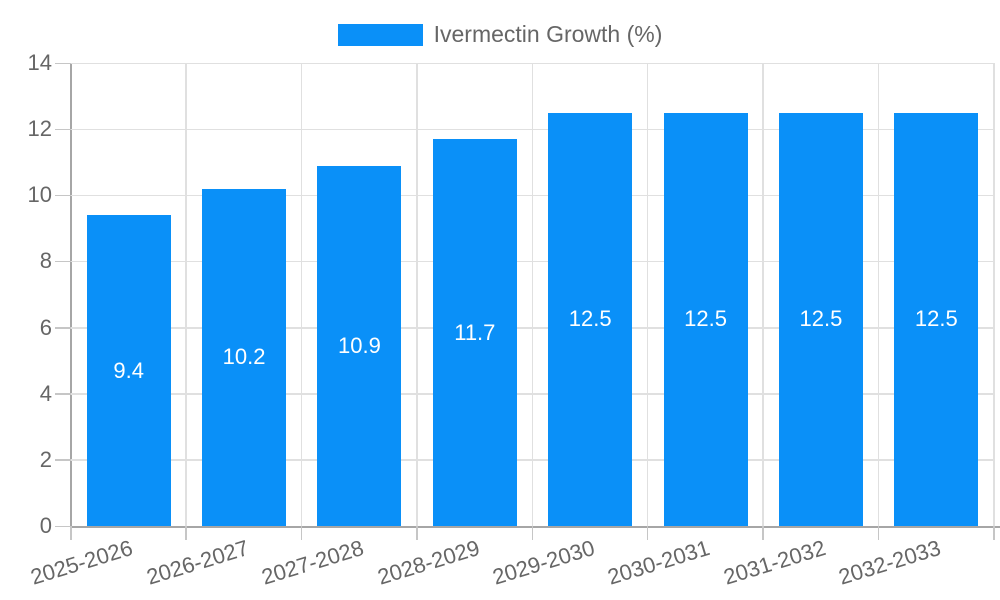 The height and width of the screenshot is (600, 1000). What do you see at coordinates (774, 562) in the screenshot?
I see `x-axis-tick-label: 2031-2032` at bounding box center [774, 562].